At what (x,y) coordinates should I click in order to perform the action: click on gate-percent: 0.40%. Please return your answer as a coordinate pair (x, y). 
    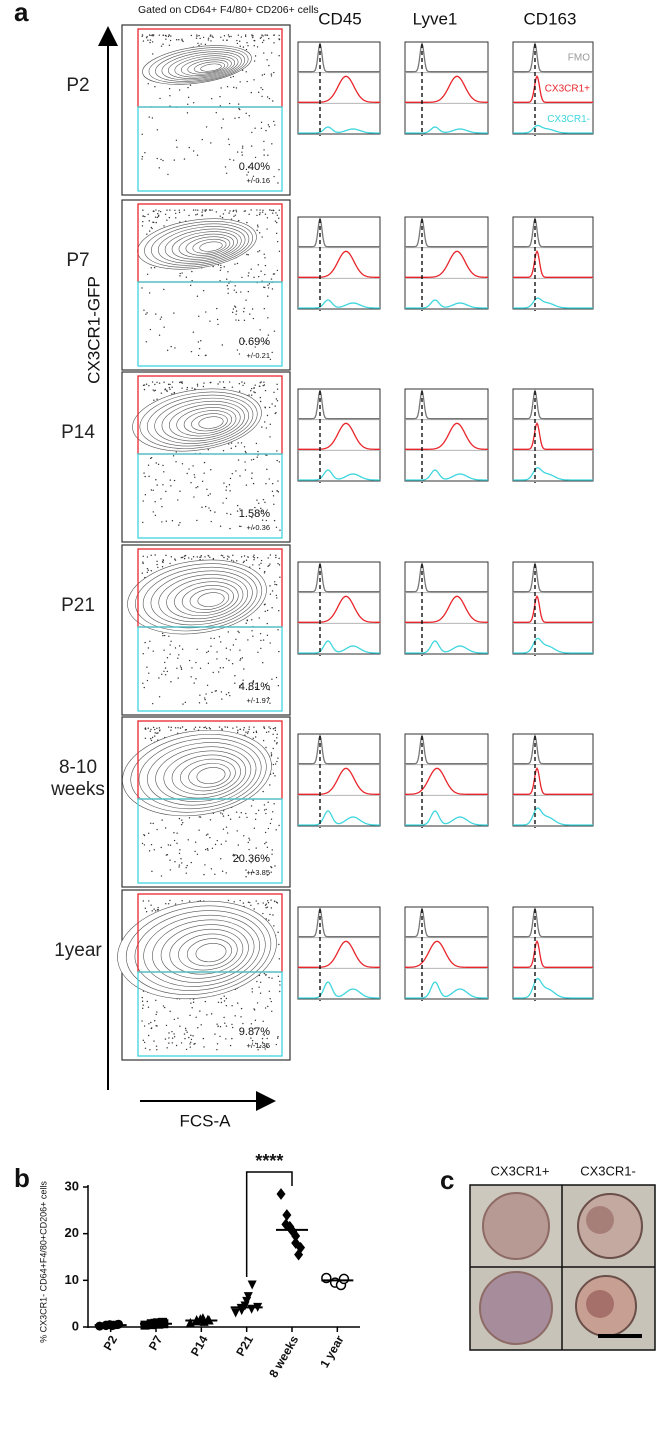
    Looking at the image, I should click on (254, 167).